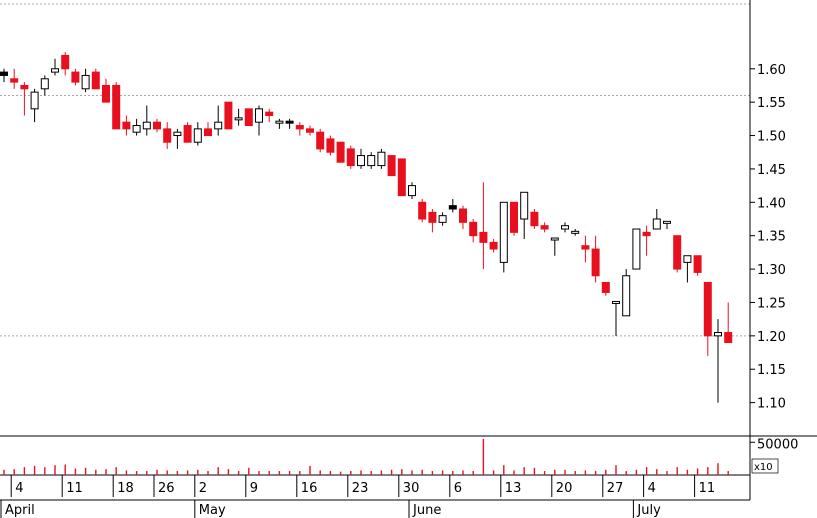 The image size is (817, 518). Describe the element at coordinates (771, 103) in the screenshot. I see `y-tick-label: 1.55` at that location.